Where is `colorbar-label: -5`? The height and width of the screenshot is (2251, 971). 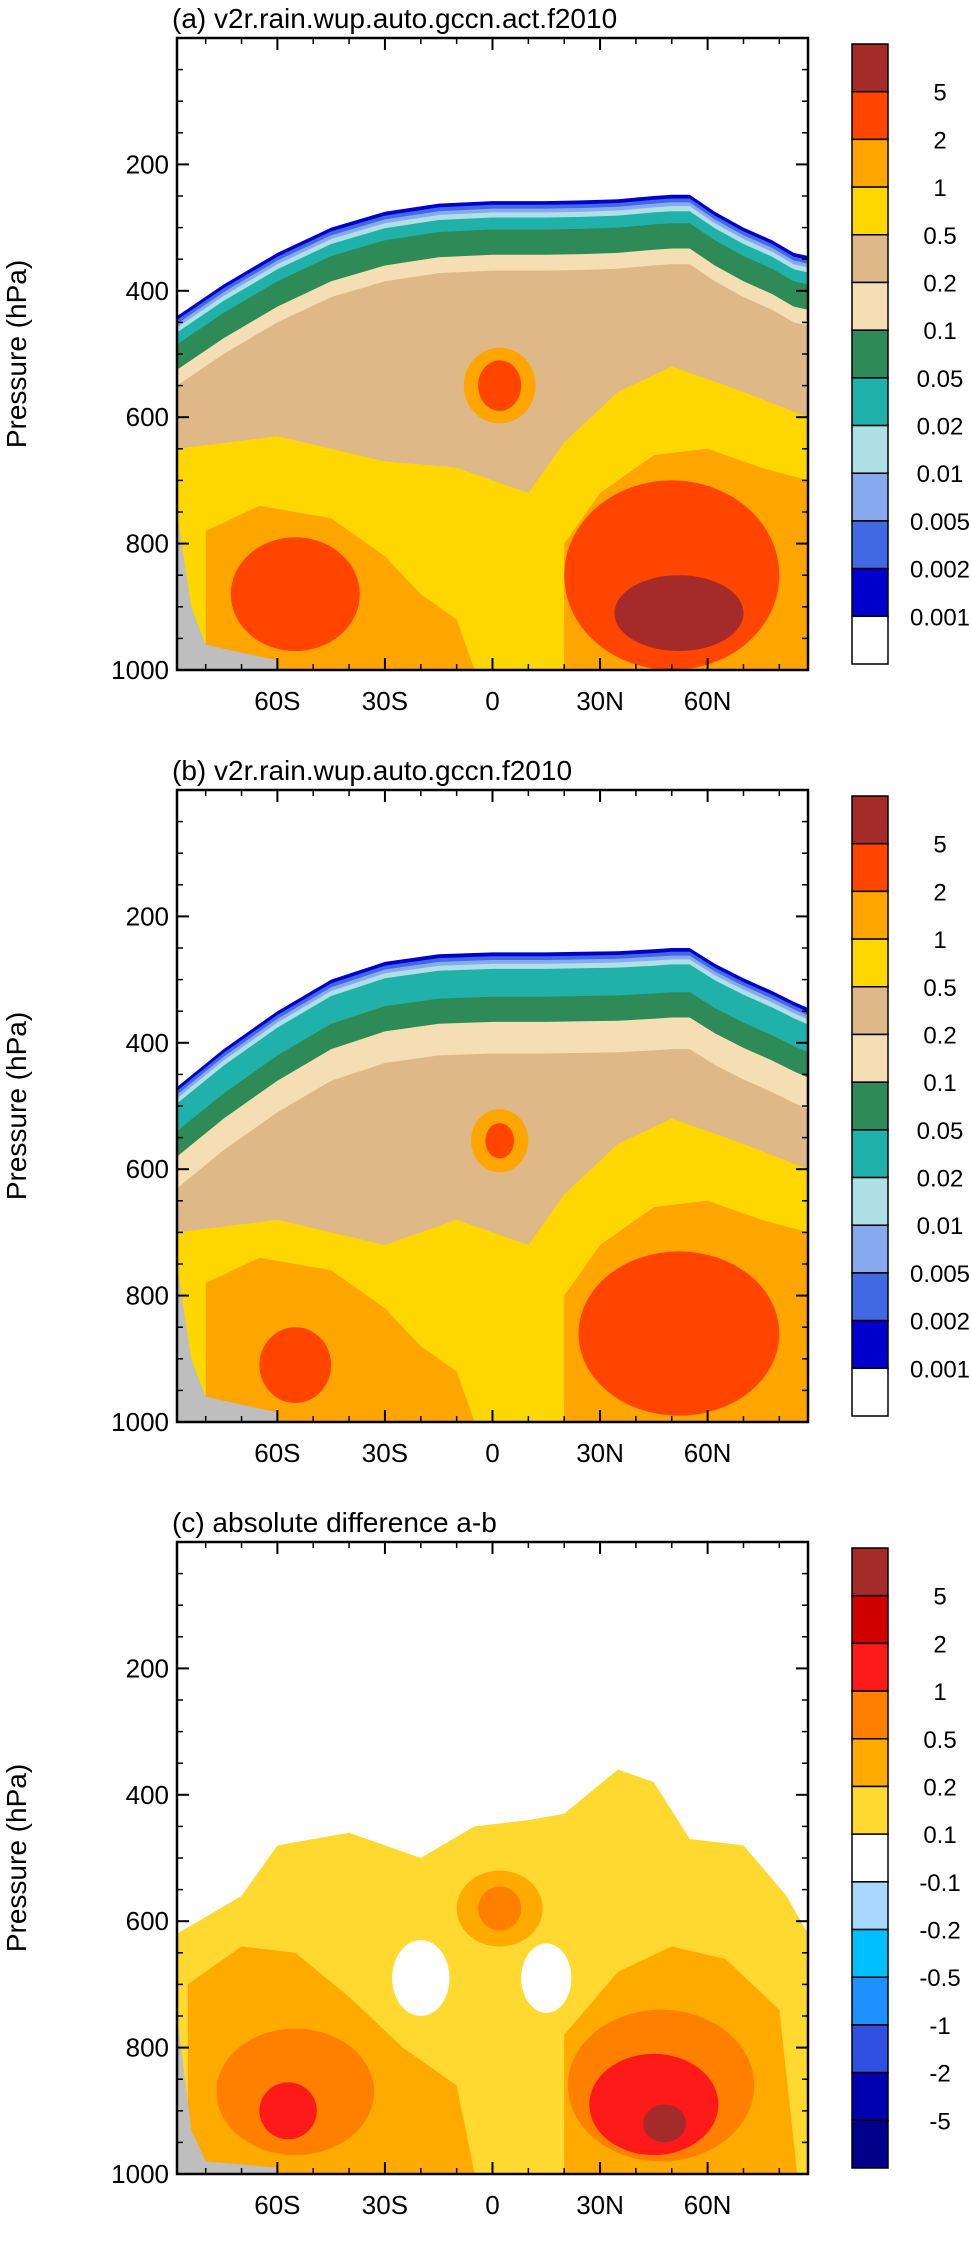
colorbar-label: -5 is located at coordinates (939, 2121).